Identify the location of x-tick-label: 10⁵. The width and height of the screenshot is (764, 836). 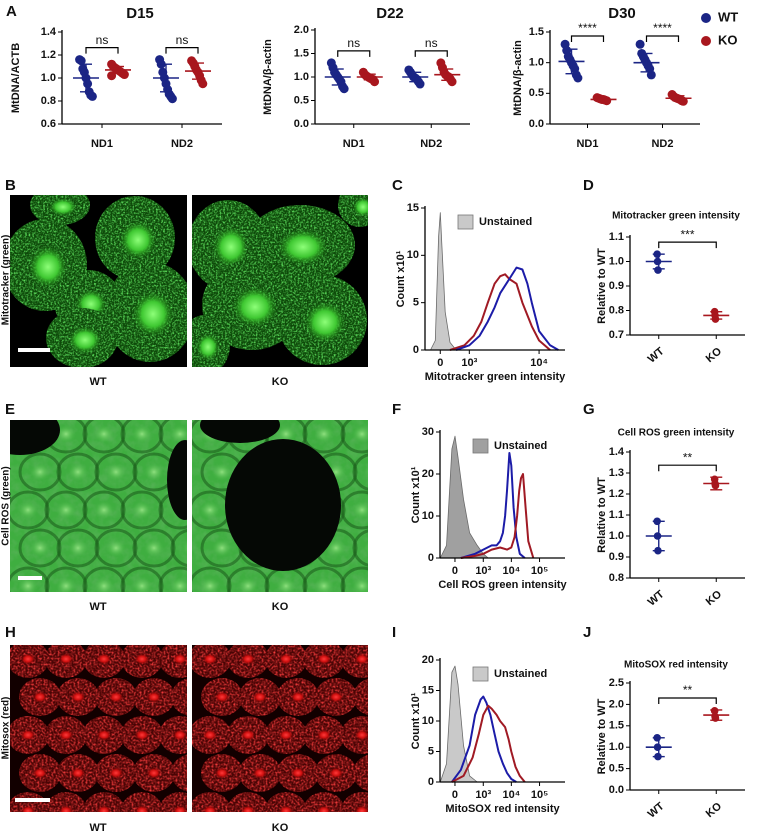
(539, 795).